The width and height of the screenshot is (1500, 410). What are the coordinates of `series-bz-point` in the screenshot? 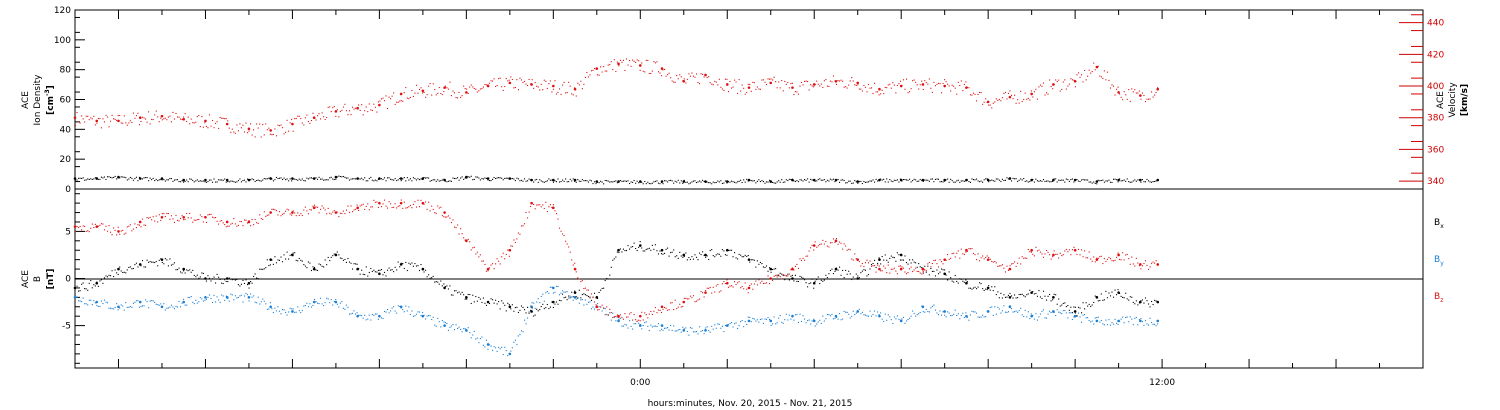 It's located at (749, 288).